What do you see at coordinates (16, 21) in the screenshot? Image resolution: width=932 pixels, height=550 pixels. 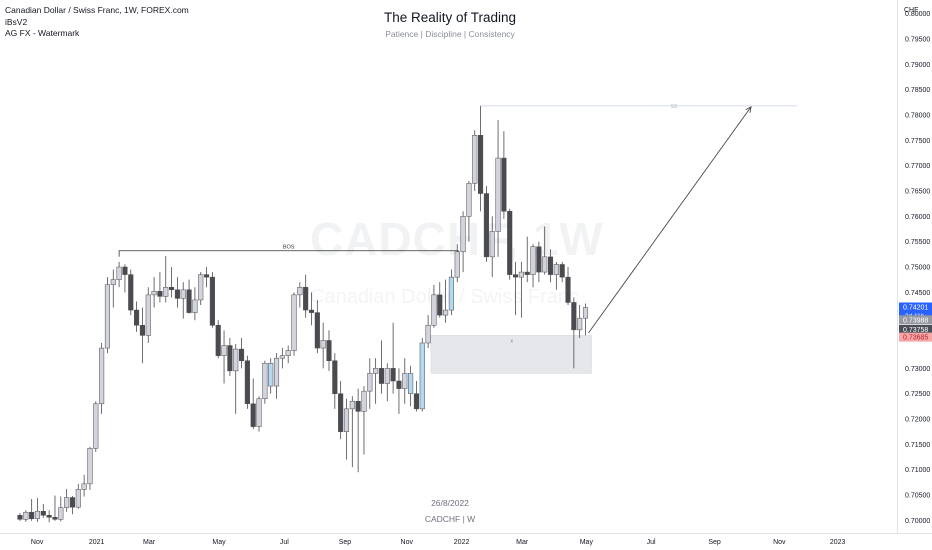 I see `legend-indicator-ibs: iBsV2` at bounding box center [16, 21].